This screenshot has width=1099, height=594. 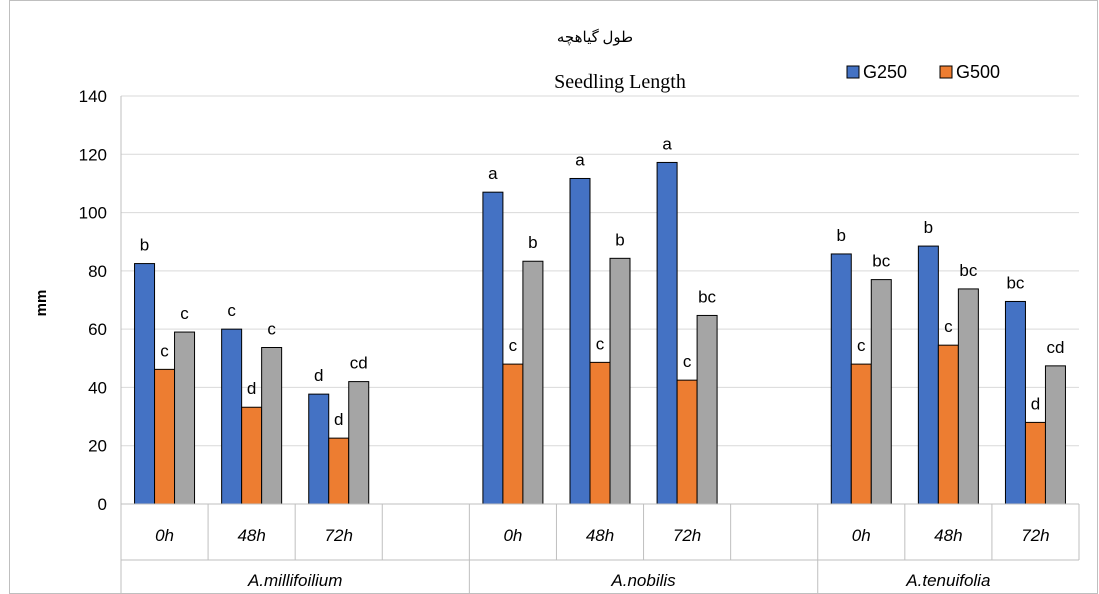 I want to click on y-tick-label: 120, so click(x=93, y=154).